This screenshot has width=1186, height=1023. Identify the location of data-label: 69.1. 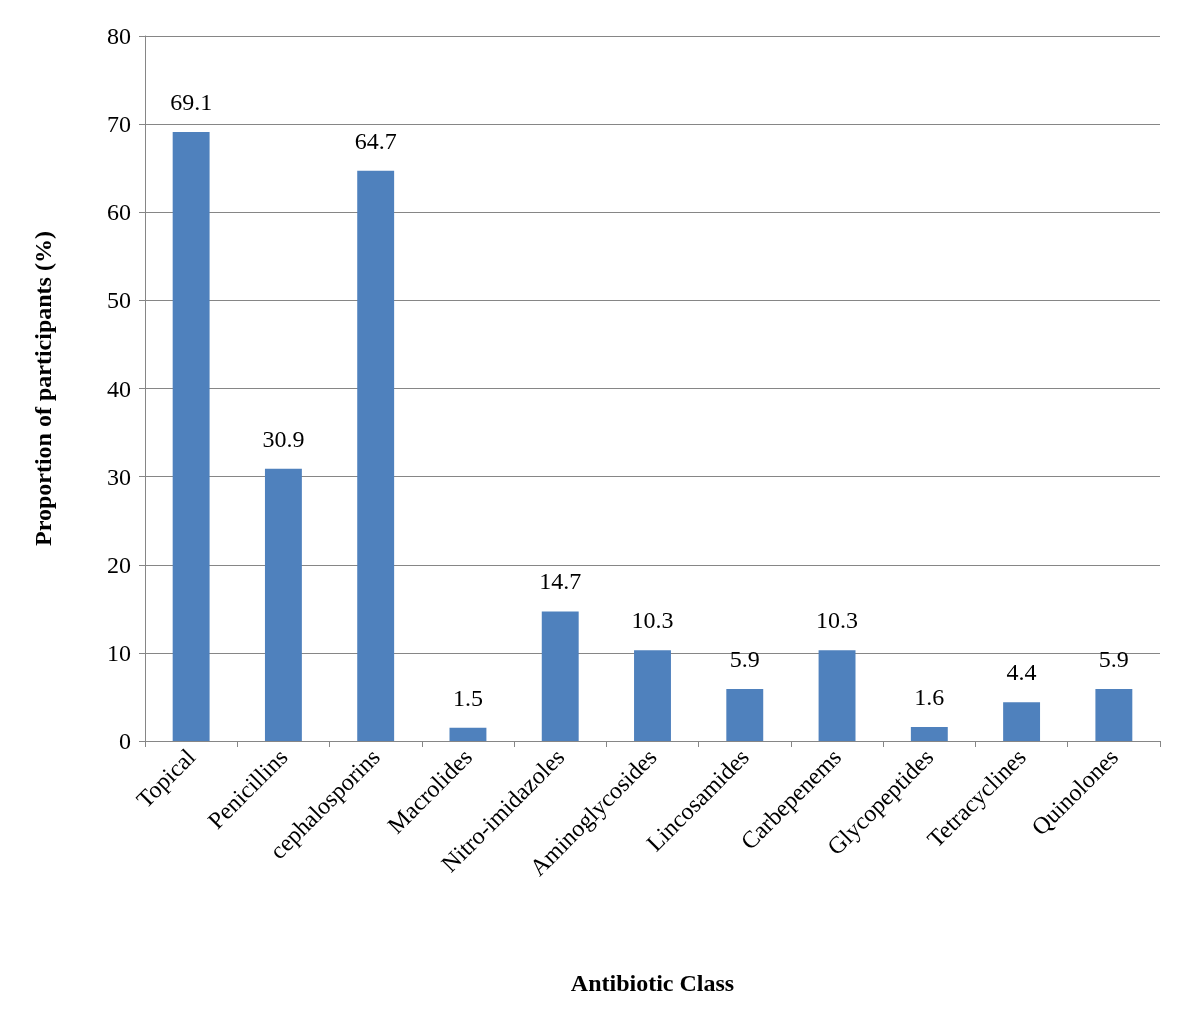
(191, 102).